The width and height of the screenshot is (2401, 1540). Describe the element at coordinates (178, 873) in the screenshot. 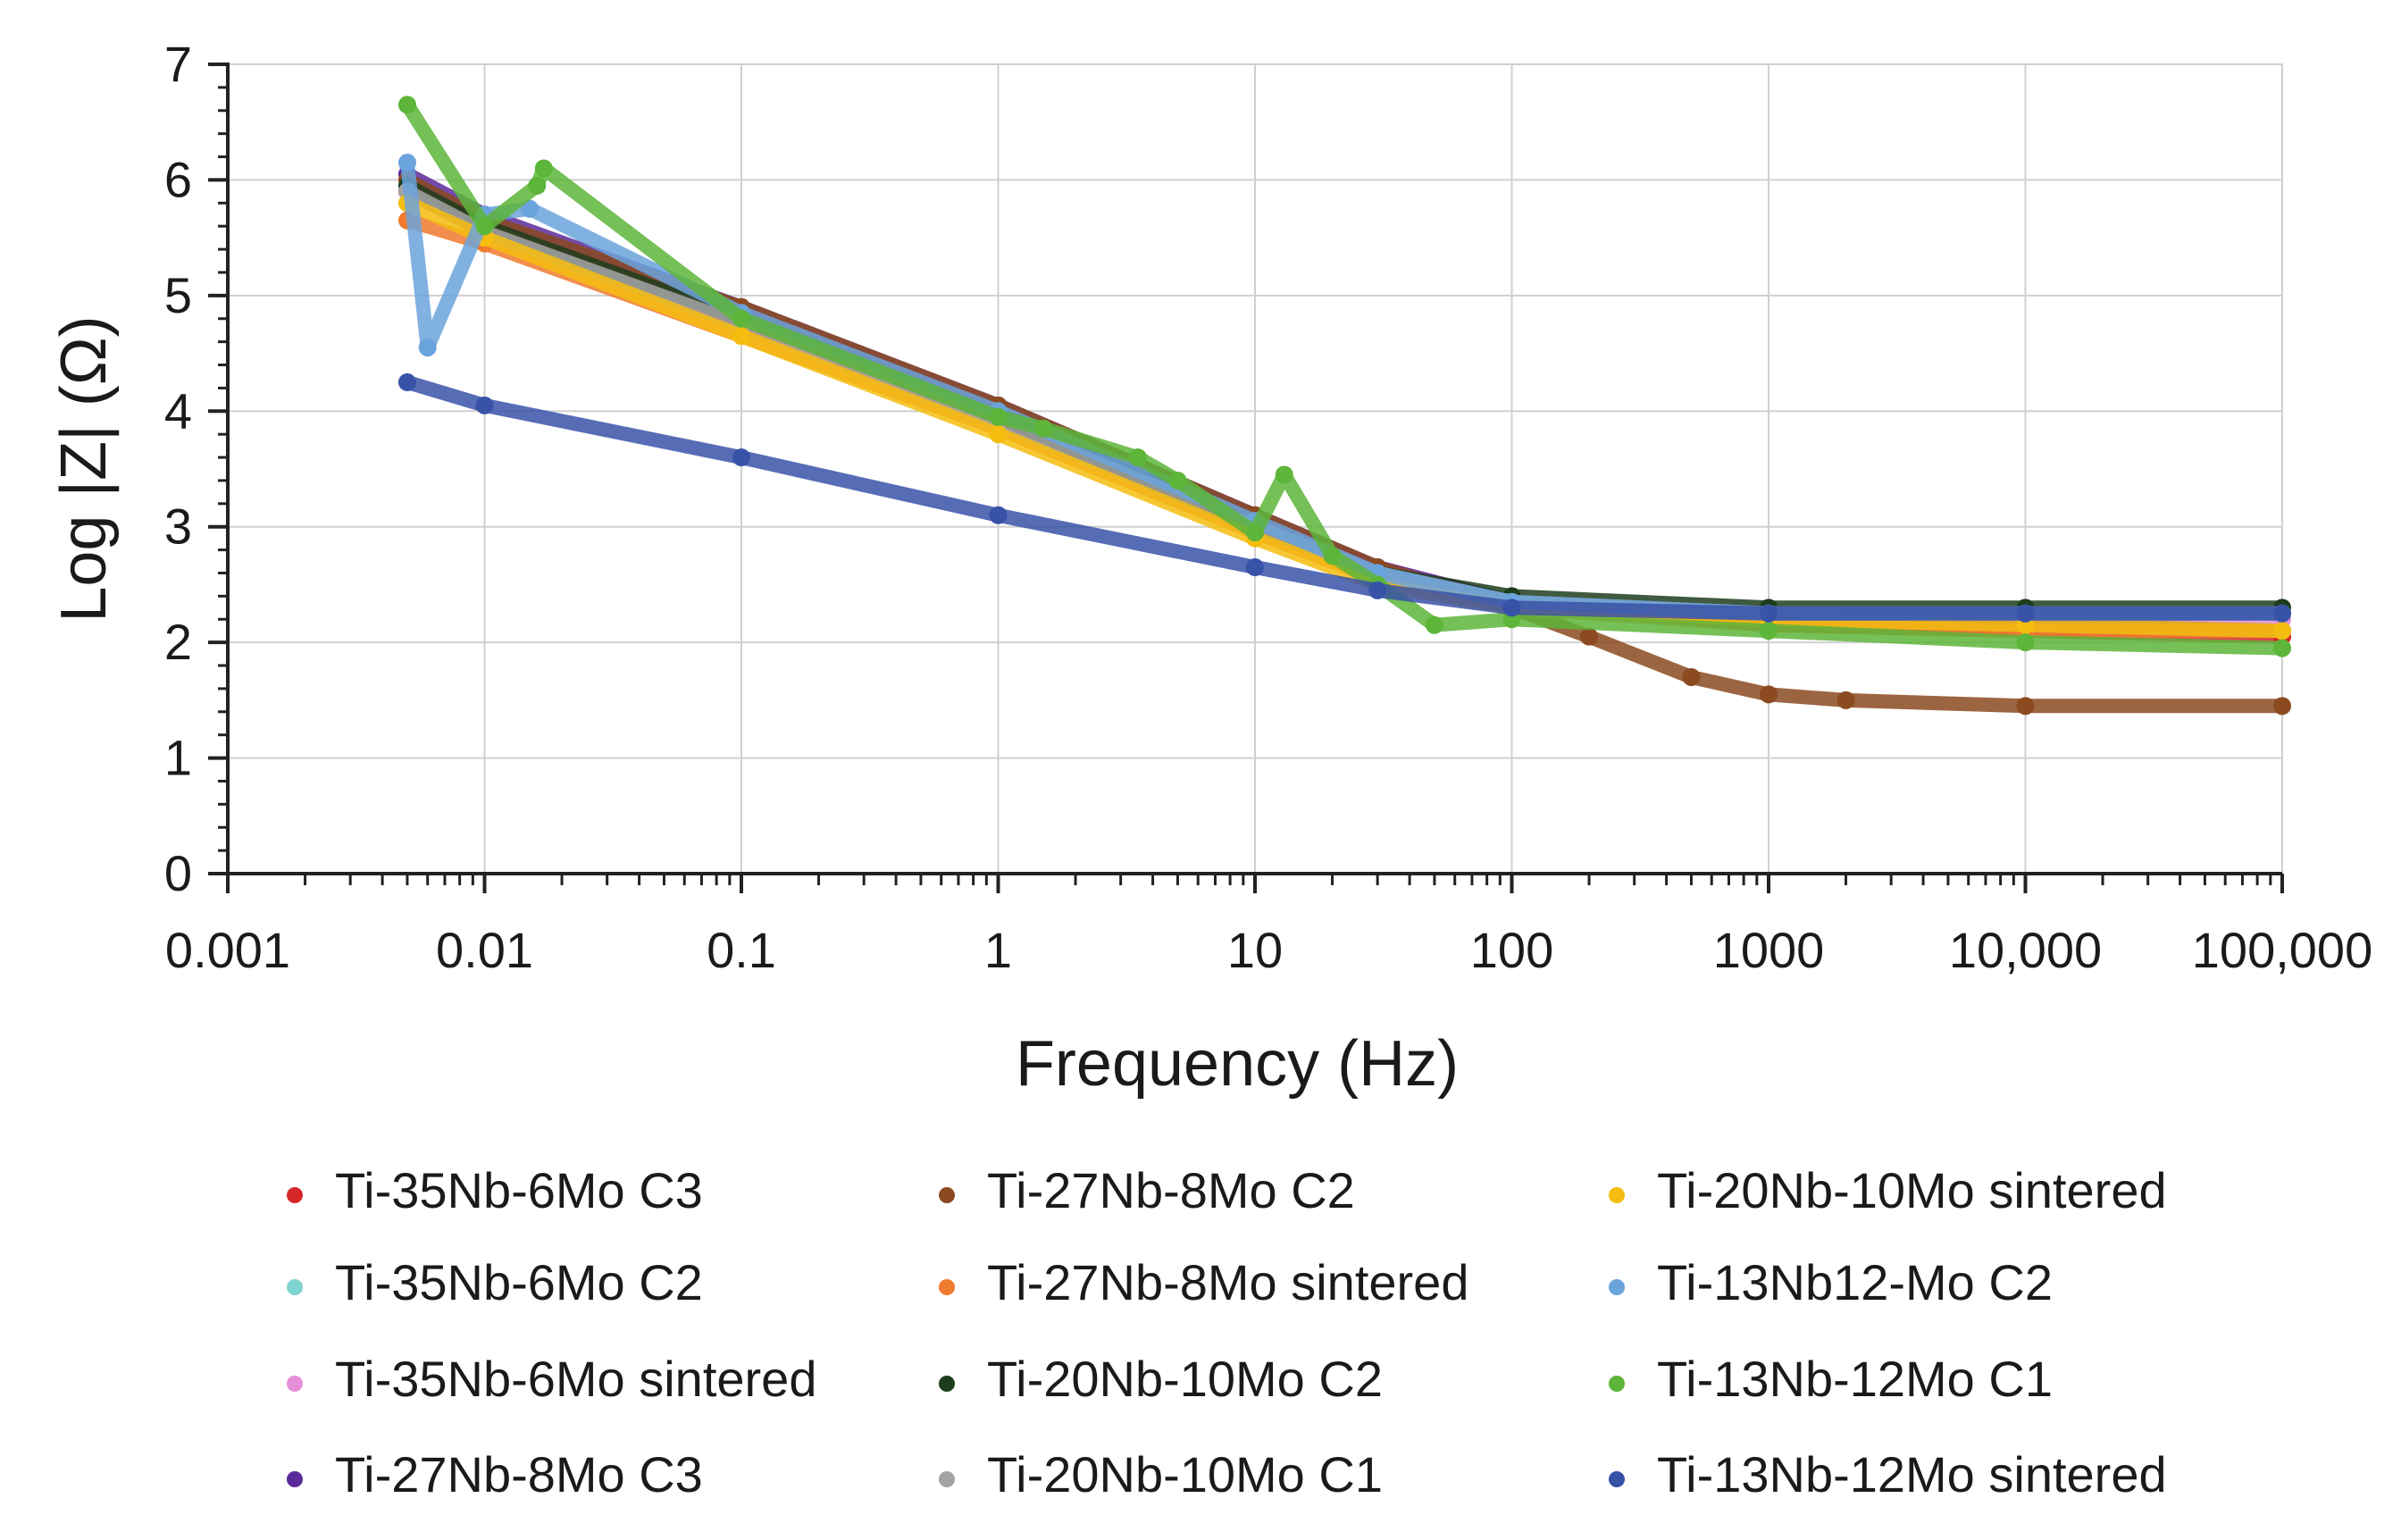

I see `y-tick-label: 0` at that location.